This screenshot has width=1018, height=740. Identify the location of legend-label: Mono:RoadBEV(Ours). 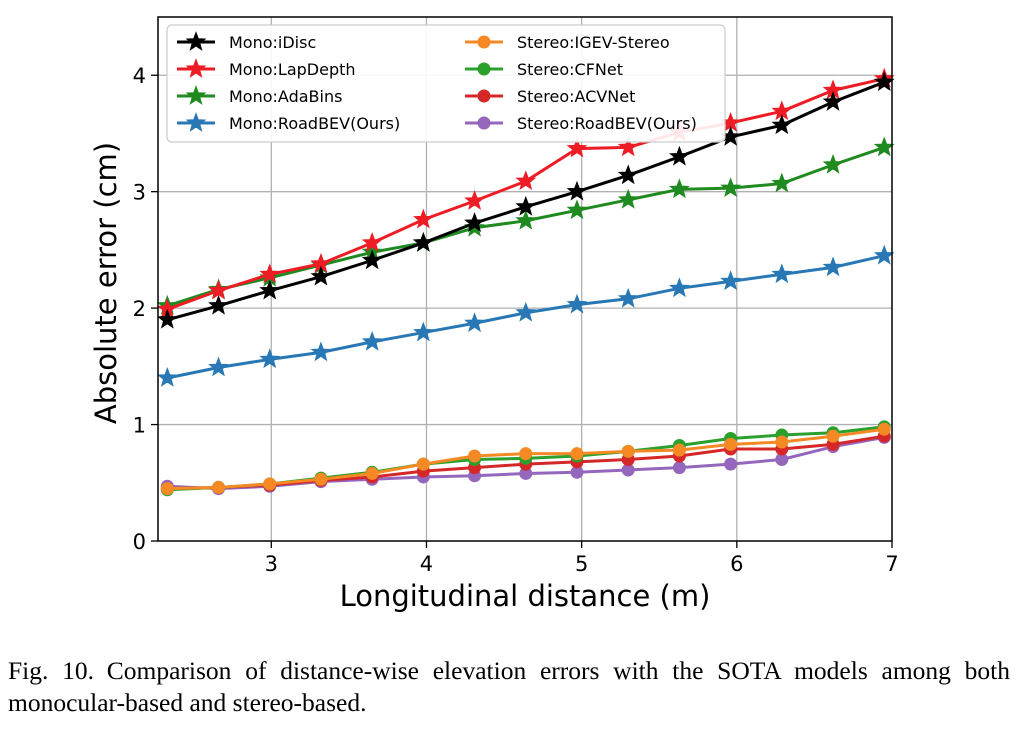
(314, 123).